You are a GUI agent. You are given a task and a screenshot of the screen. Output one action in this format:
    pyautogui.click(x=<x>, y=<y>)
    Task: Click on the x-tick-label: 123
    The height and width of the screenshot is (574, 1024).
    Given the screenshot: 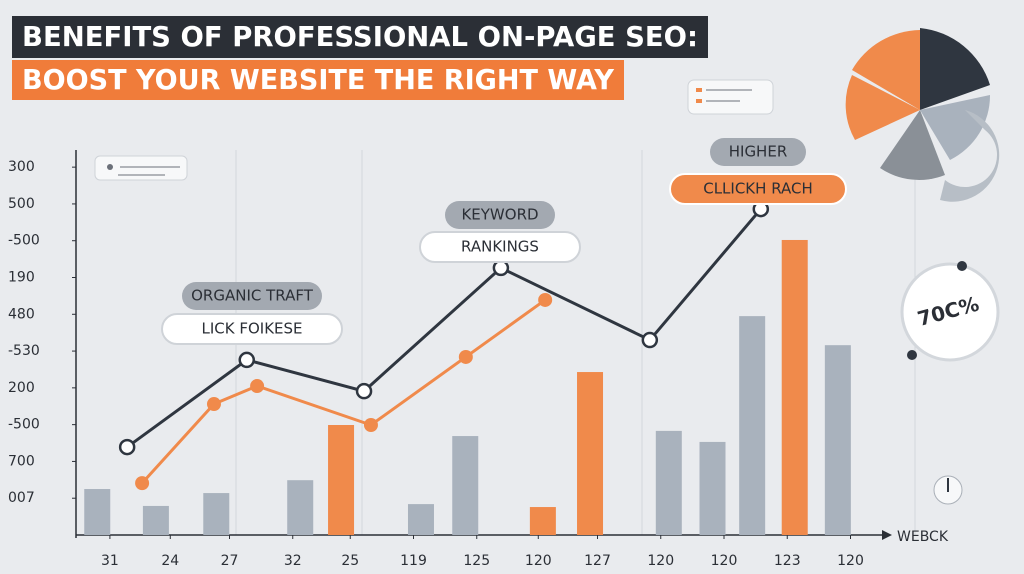 What is the action you would take?
    pyautogui.click(x=787, y=561)
    